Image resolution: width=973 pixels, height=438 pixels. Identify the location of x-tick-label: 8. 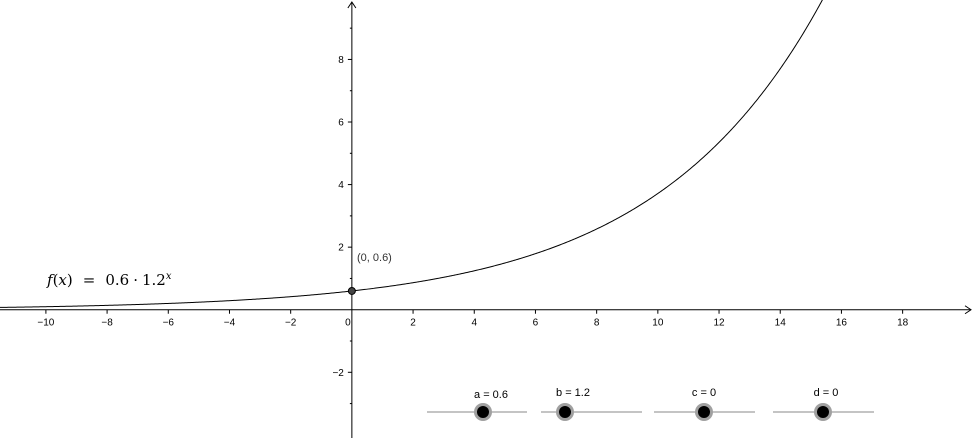
(597, 323).